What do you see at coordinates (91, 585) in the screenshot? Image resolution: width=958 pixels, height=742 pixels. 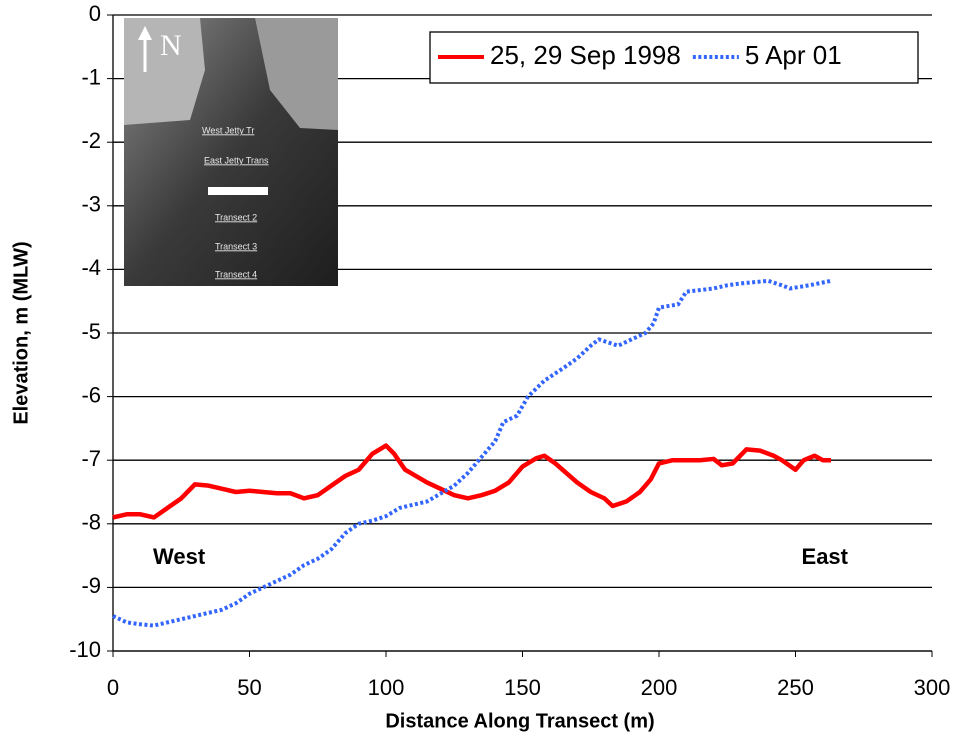 I see `y-tick-label: -9` at bounding box center [91, 585].